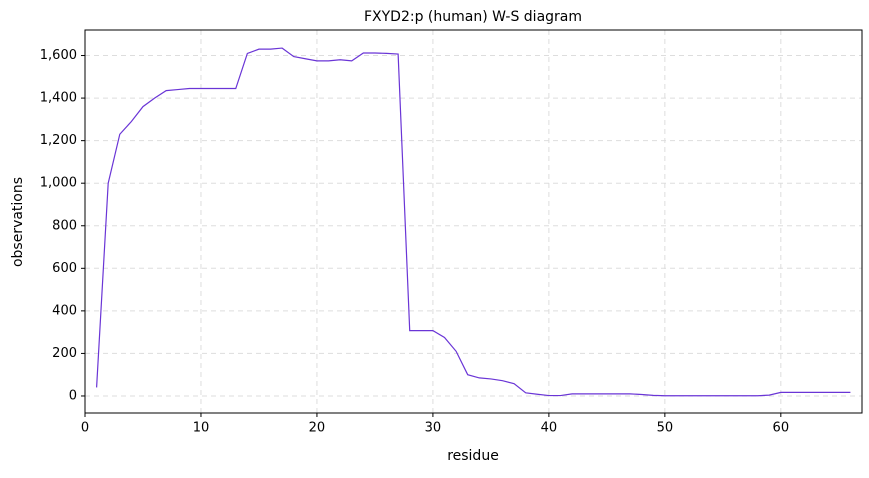 This screenshot has height=478, width=869. What do you see at coordinates (665, 428) in the screenshot?
I see `x-tick-label: 50` at bounding box center [665, 428].